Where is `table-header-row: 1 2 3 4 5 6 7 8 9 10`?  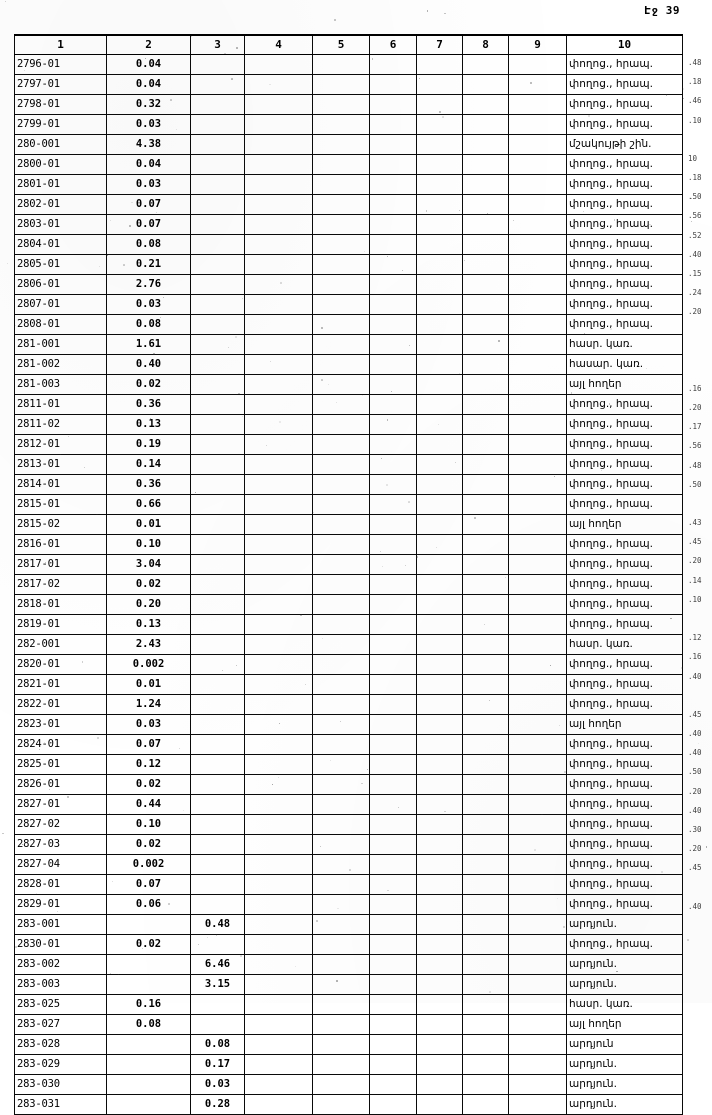 table-header-row: 1 2 3 4 5 6 7 8 9 10 is located at coordinates (349, 45).